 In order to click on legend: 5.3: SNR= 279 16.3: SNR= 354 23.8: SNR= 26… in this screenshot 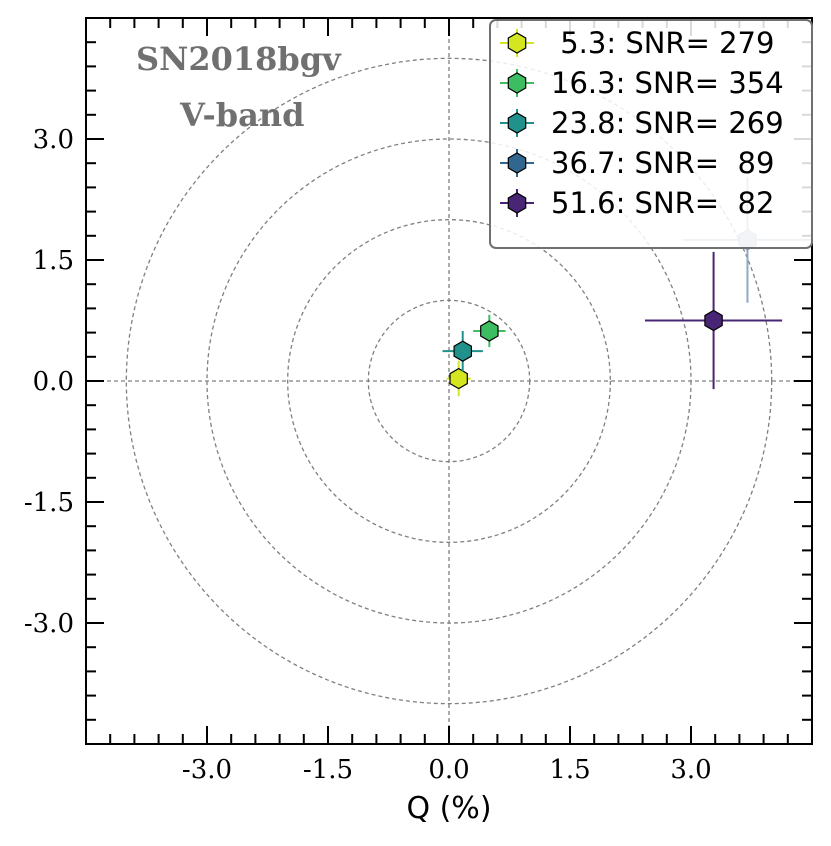, I will do `click(651, 134)`.